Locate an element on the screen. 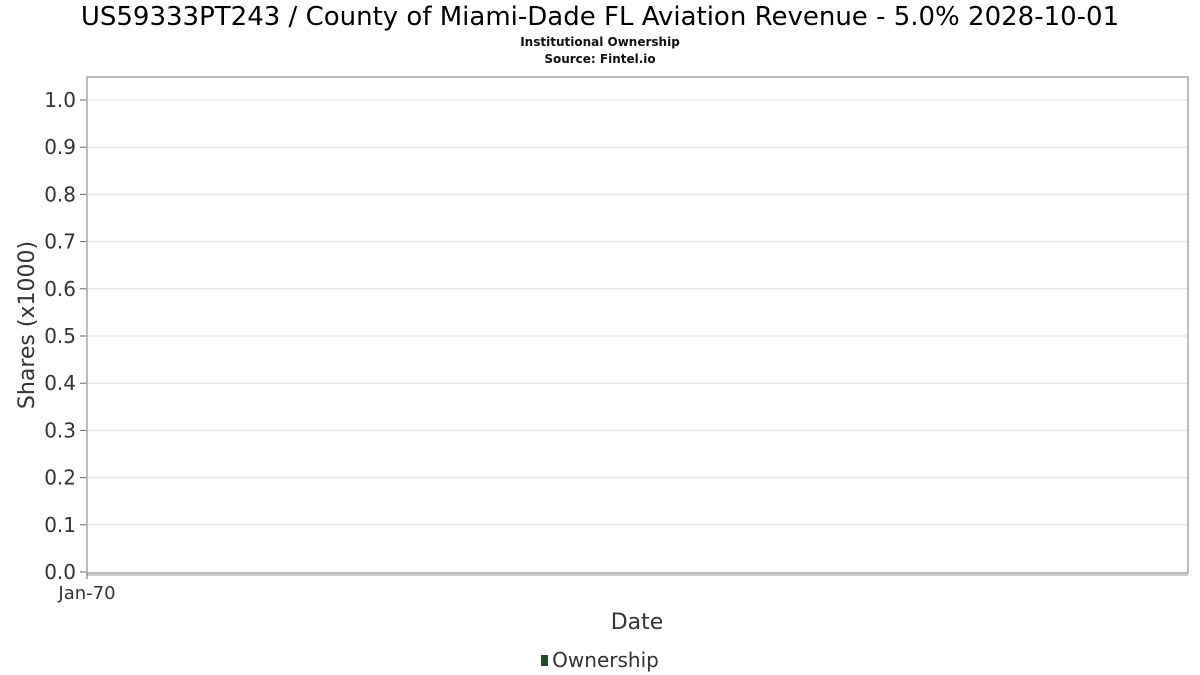 This screenshot has width=1200, height=675. y-tick-label: 0.3 is located at coordinates (60, 430).